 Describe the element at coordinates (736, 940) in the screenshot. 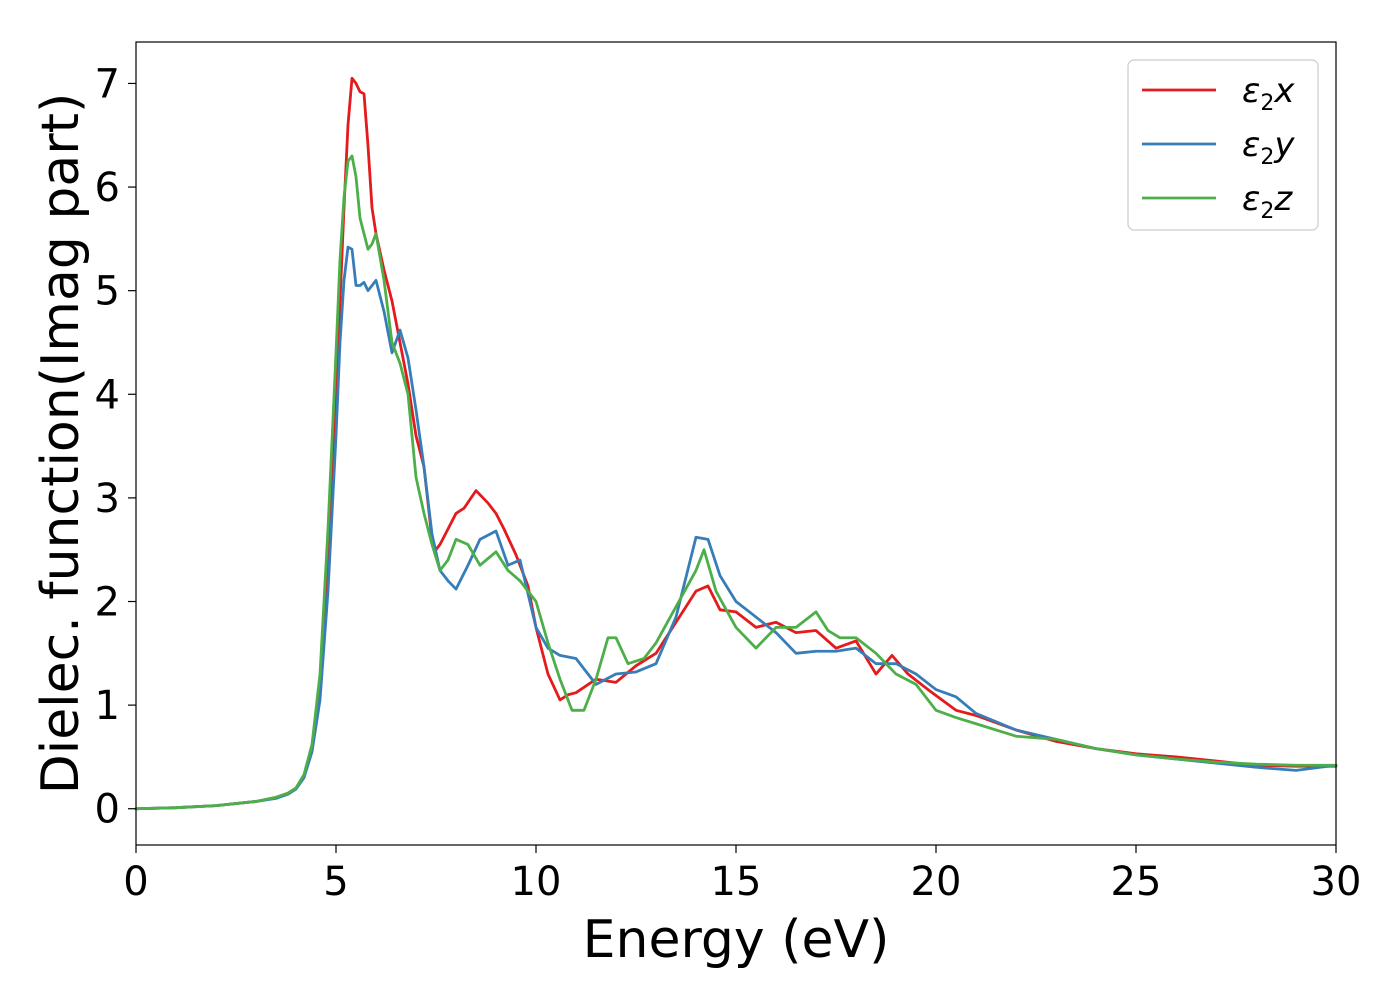

I see `x-axis-label: Energy (eV)` at that location.